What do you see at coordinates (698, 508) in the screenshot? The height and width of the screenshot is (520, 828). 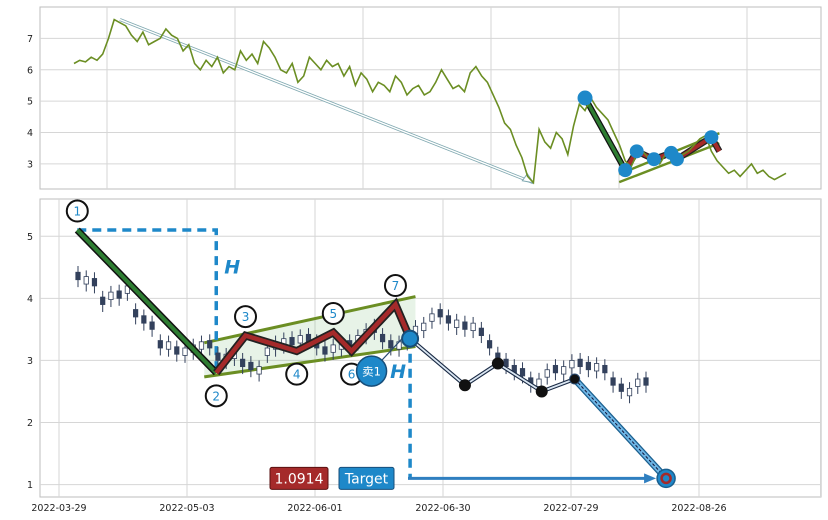 I see `x-tick-label: 2022-08-26` at bounding box center [698, 508].